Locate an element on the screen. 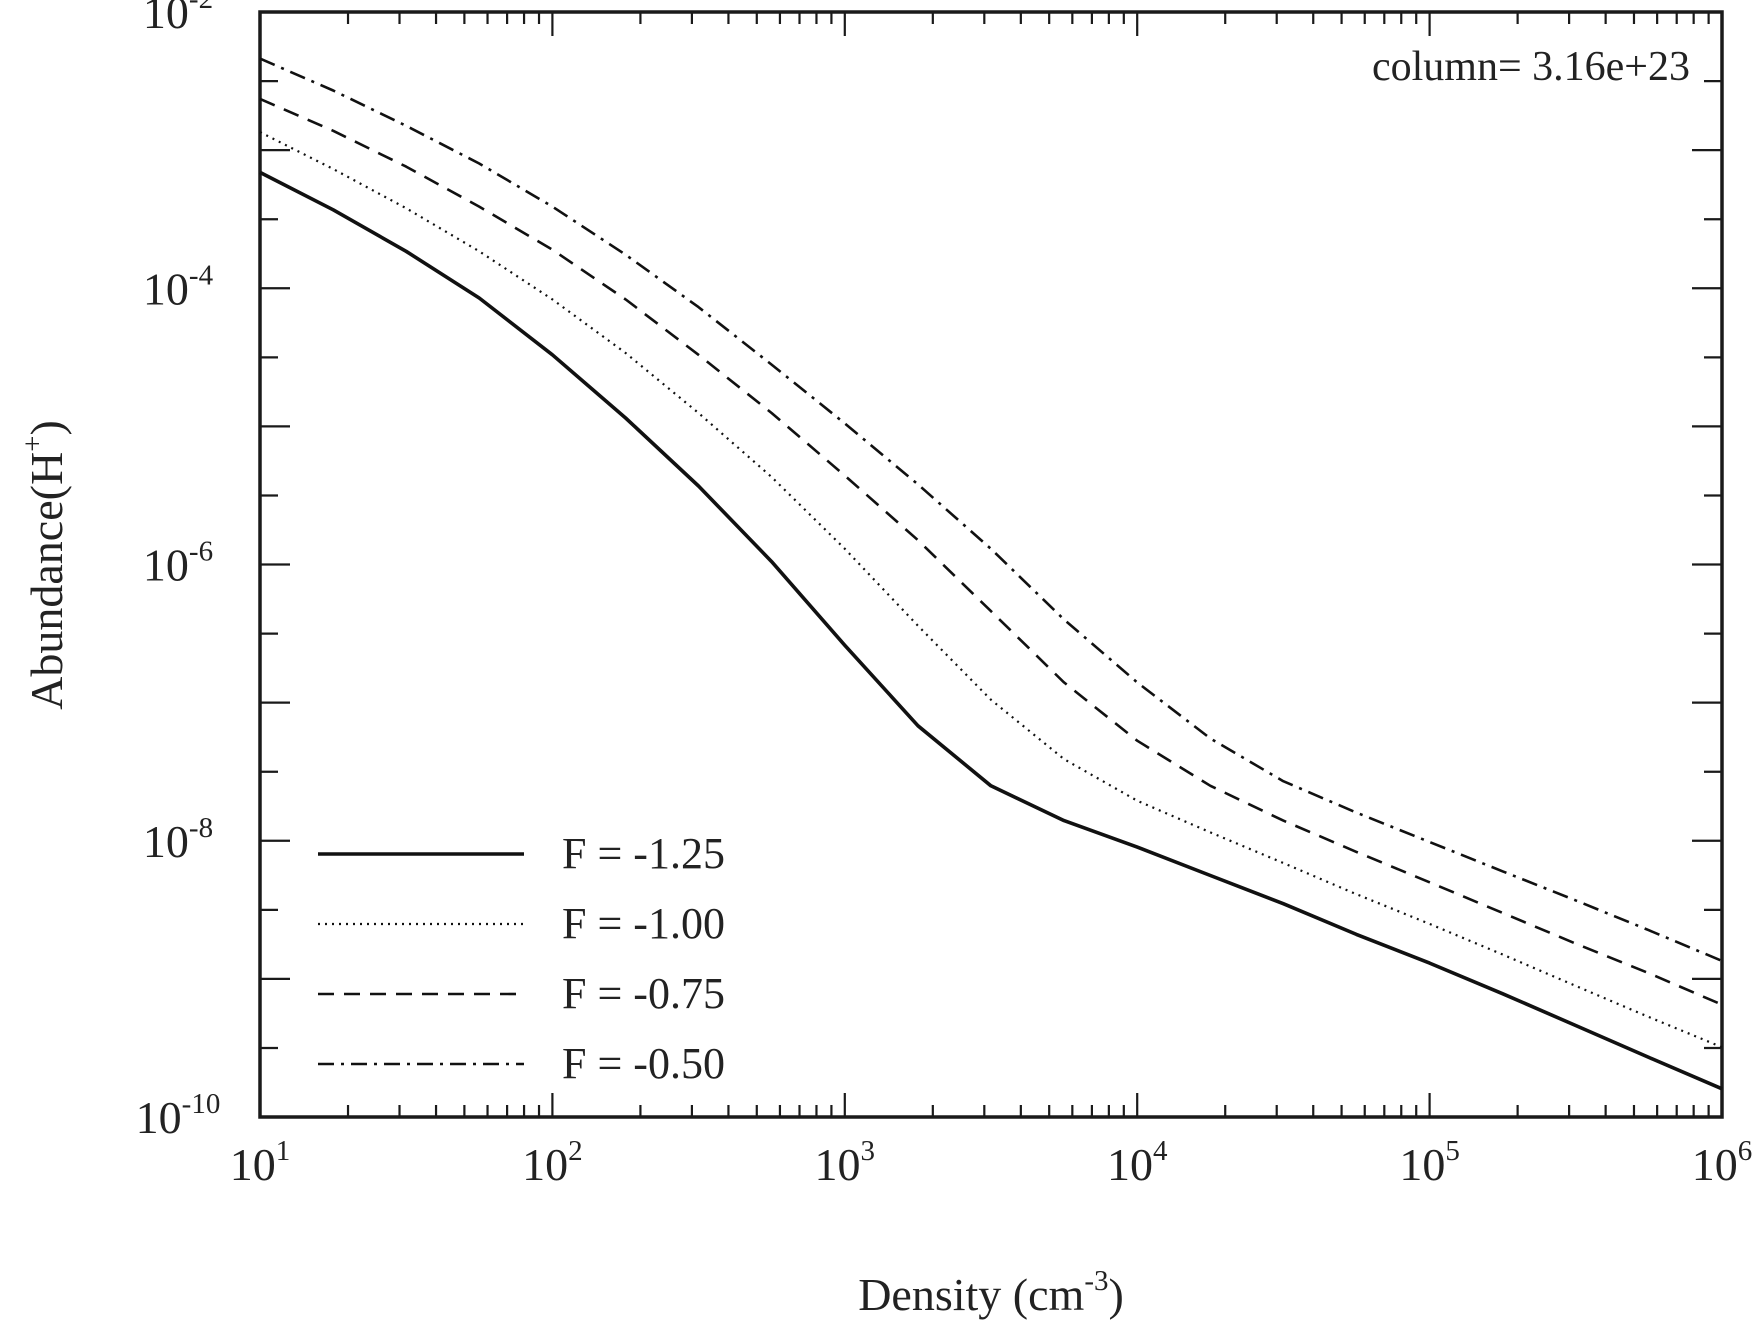 The image size is (1762, 1327). y-axis-label-exponent: + is located at coordinates (33, 443).